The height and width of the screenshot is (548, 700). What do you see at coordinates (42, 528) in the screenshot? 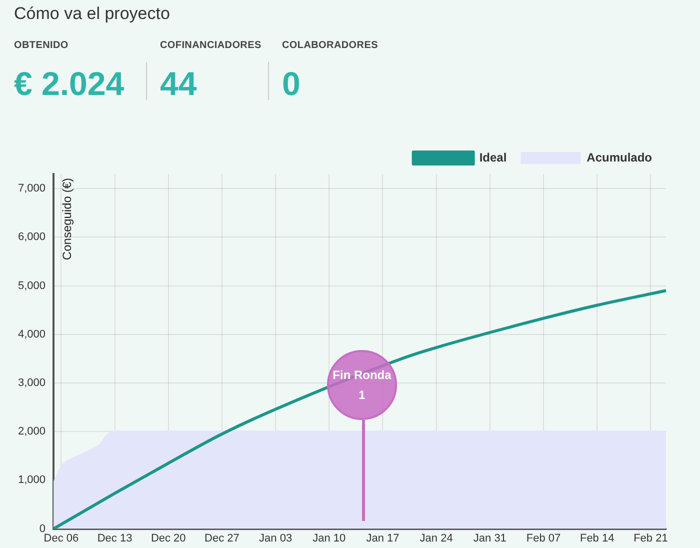
I see `y-tick-label: 0` at bounding box center [42, 528].